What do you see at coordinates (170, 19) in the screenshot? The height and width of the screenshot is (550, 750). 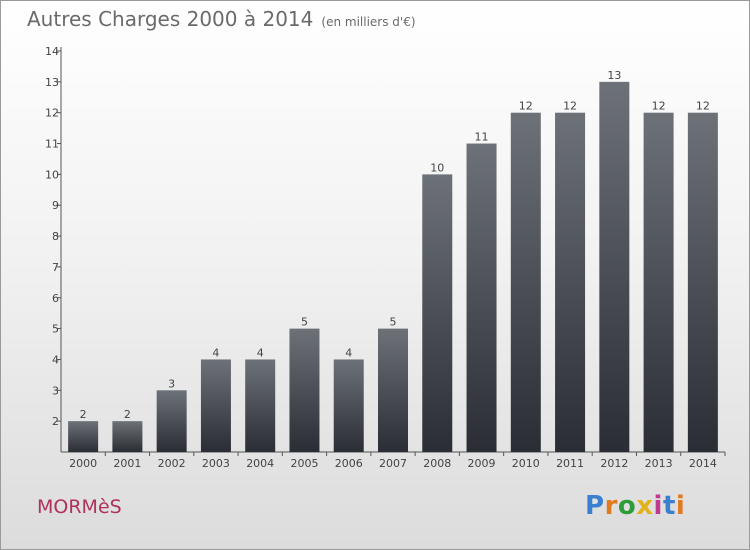 I see `chart-title-text: Autres Charges 2000 à 2014` at bounding box center [170, 19].